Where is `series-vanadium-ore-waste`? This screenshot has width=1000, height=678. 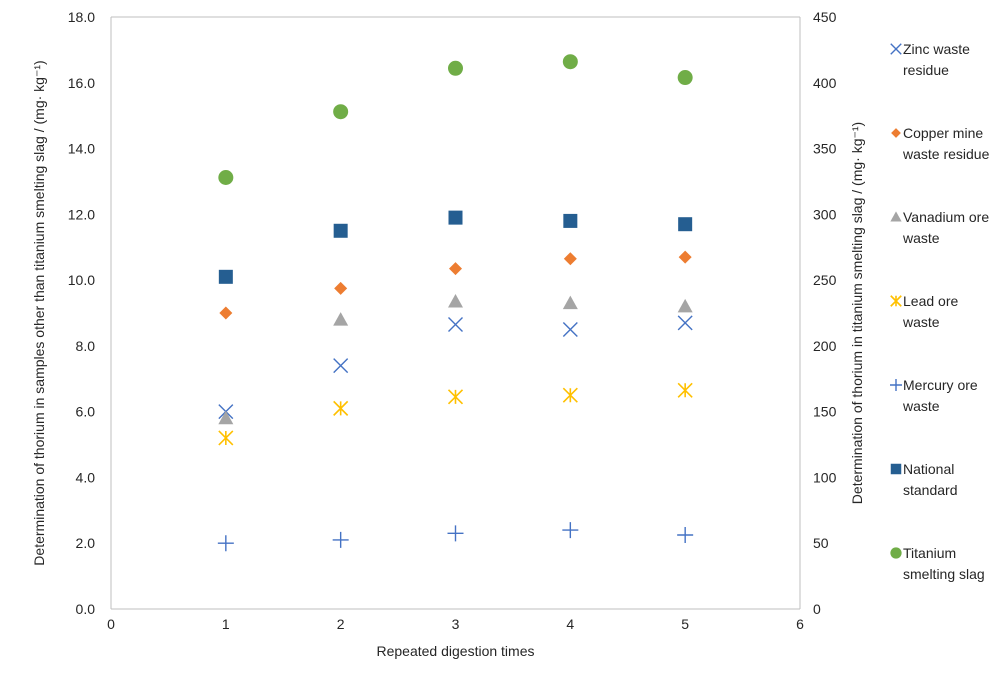
series-vanadium-ore-waste is located at coordinates (455, 359).